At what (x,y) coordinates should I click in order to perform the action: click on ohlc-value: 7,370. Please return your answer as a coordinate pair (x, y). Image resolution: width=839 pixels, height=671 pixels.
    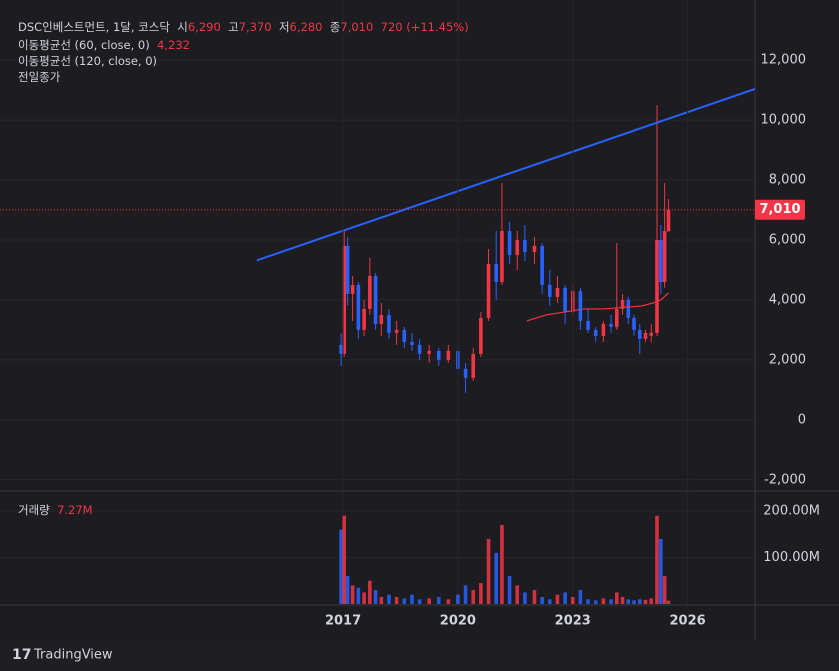
    Looking at the image, I should click on (255, 27).